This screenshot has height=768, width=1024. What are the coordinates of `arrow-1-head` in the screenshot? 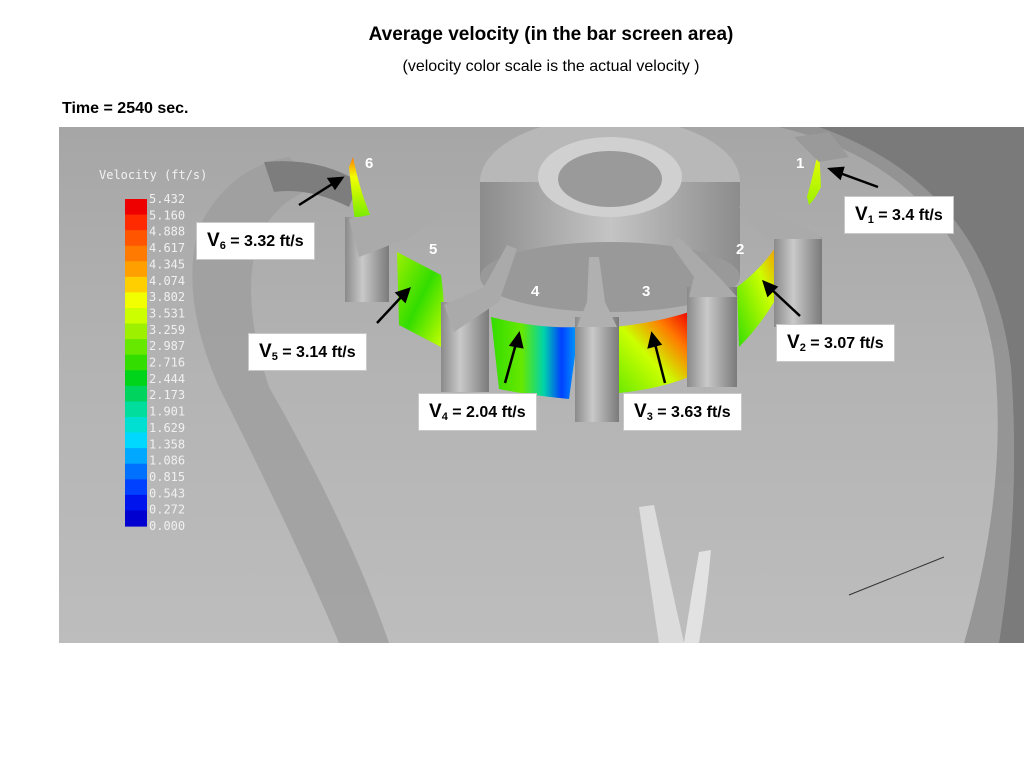 It's located at (835, 173).